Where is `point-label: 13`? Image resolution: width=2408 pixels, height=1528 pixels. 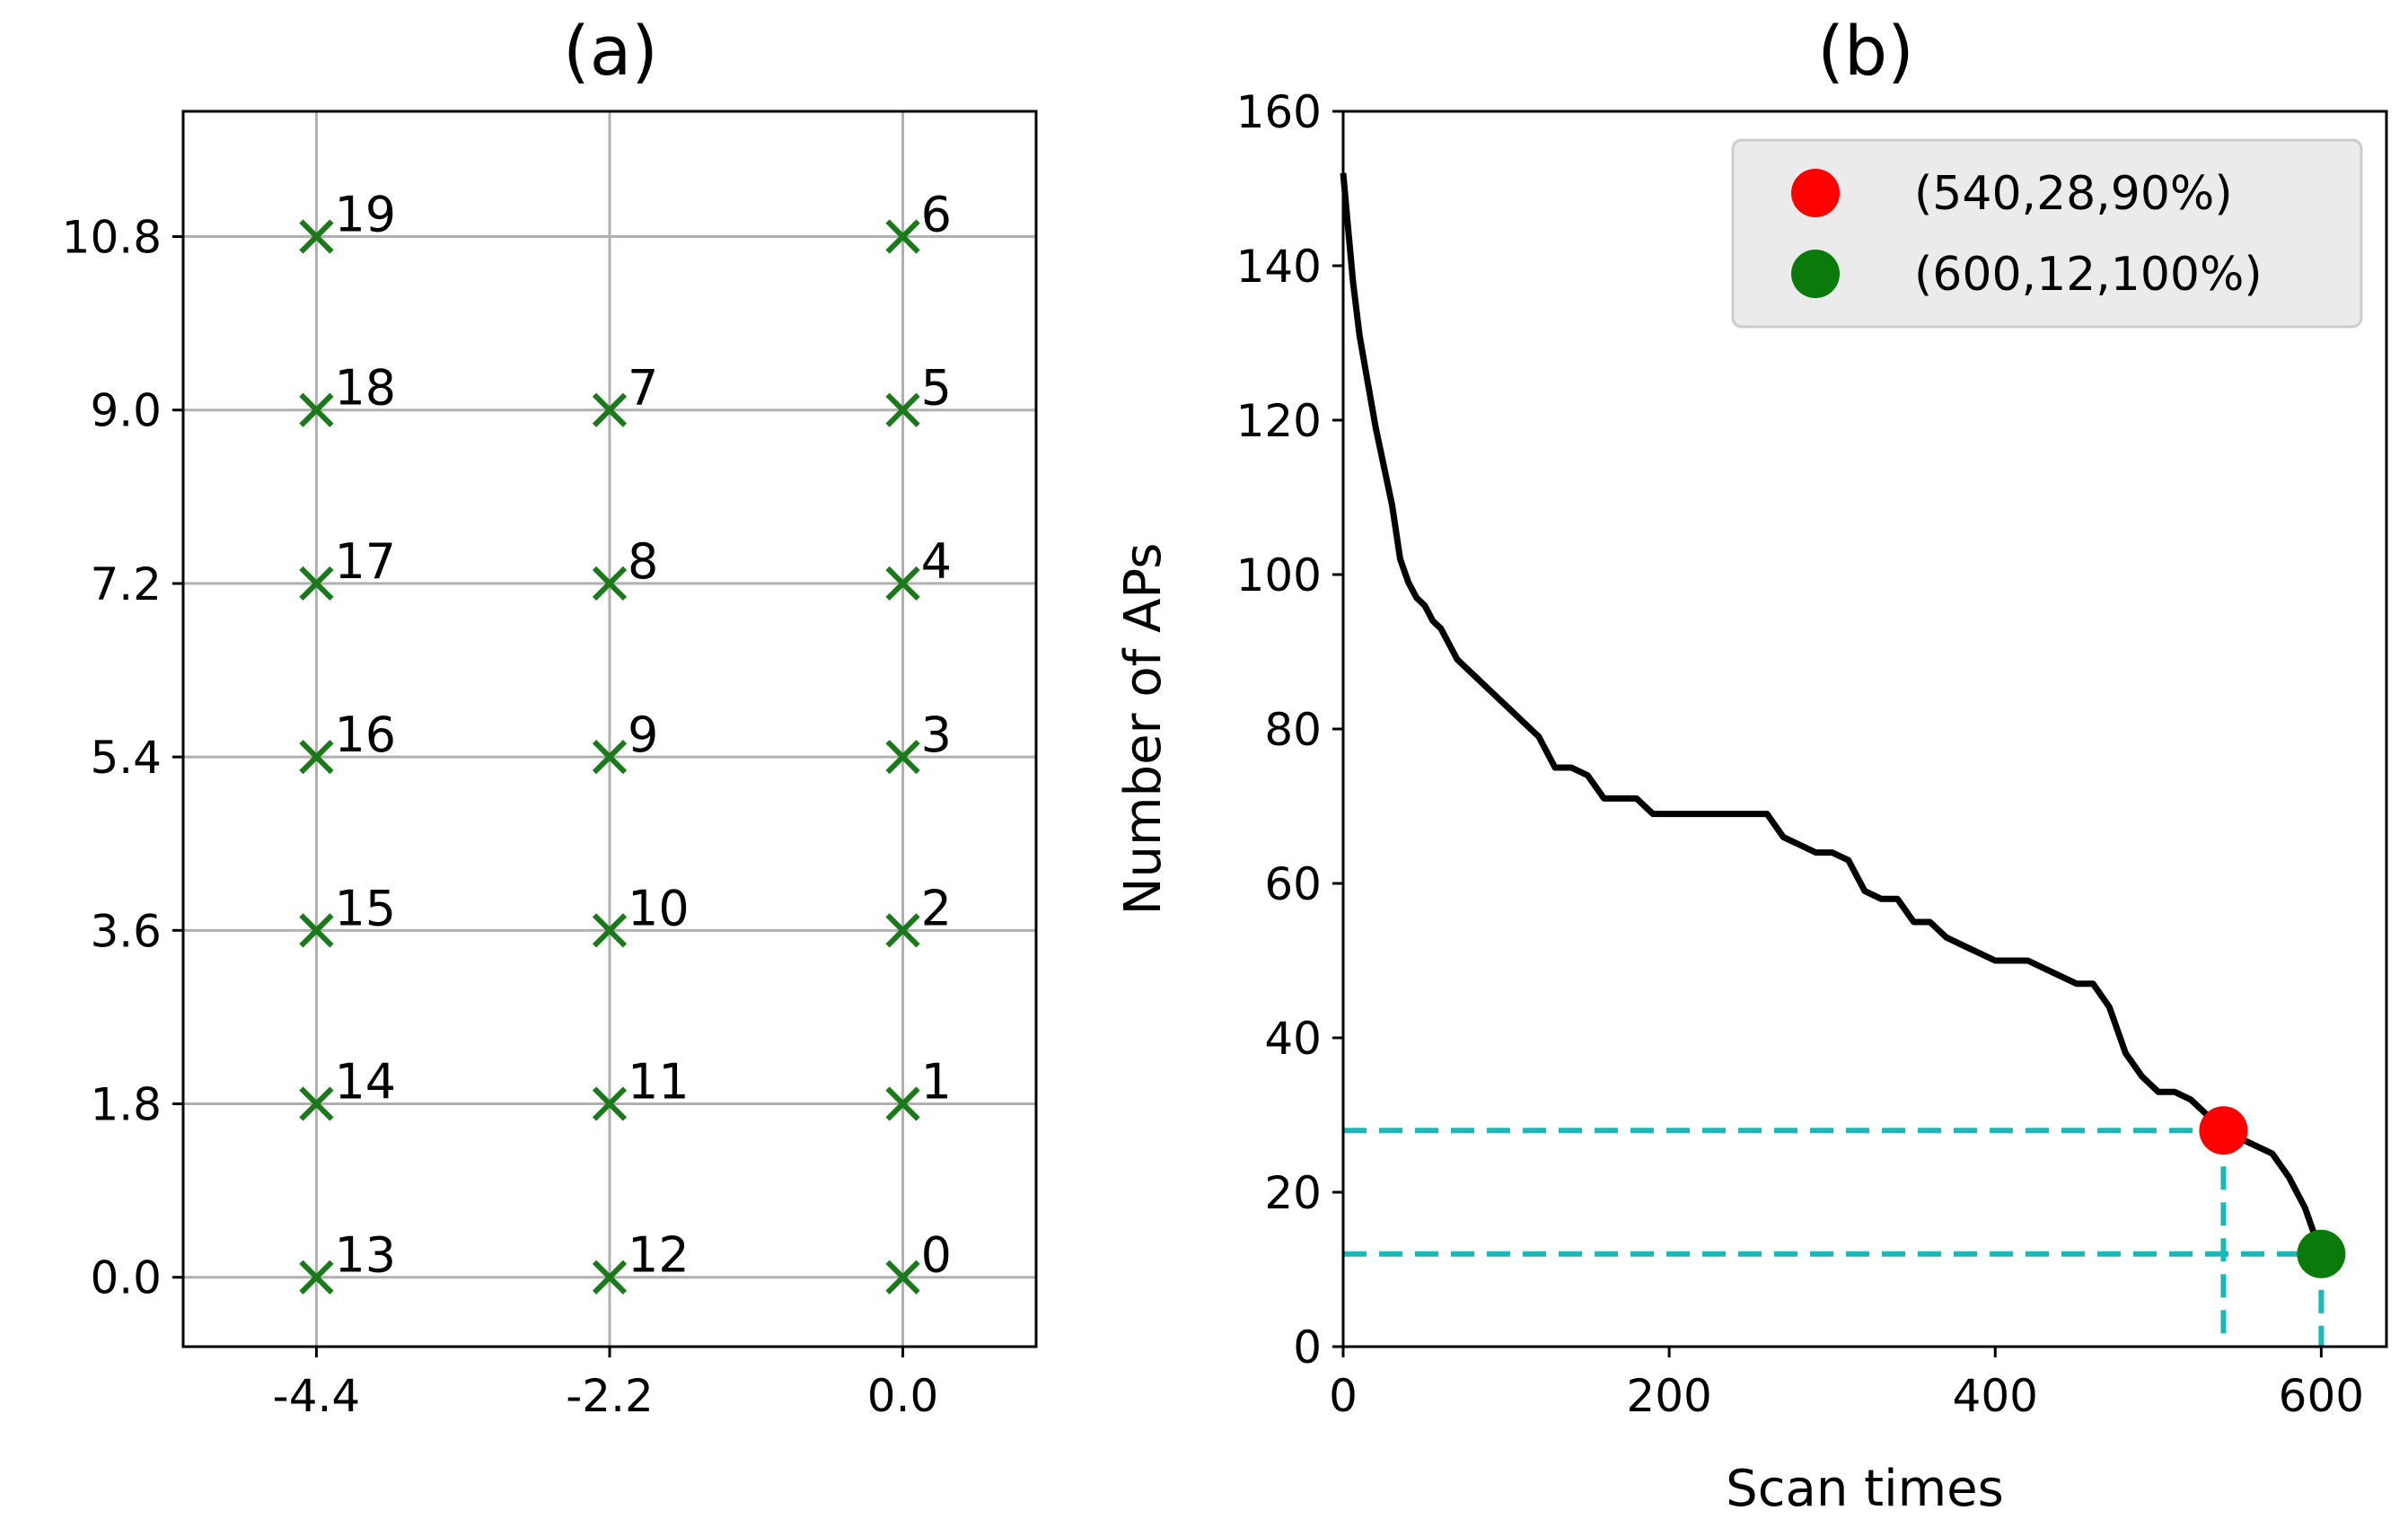 point-label: 13 is located at coordinates (365, 1255).